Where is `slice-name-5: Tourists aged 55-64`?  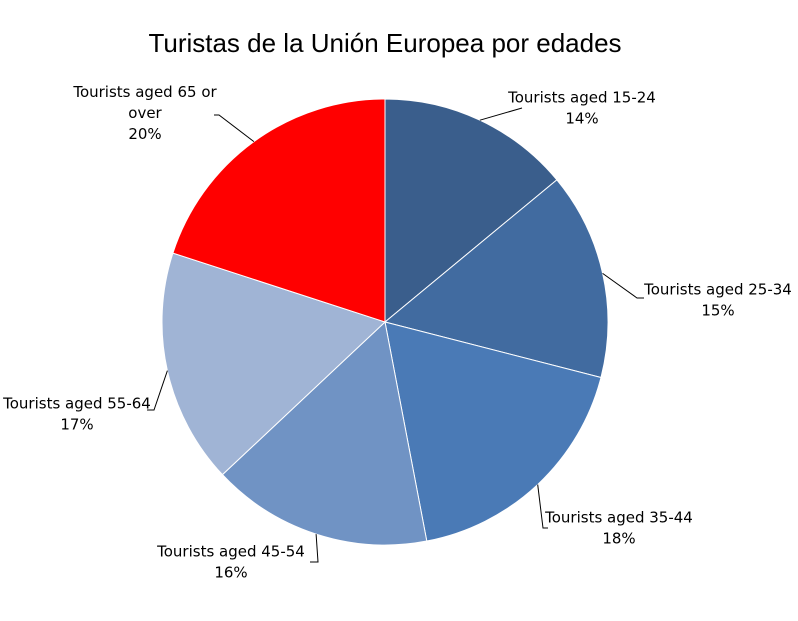 slice-name-5: Tourists aged 55-64 is located at coordinates (76, 404).